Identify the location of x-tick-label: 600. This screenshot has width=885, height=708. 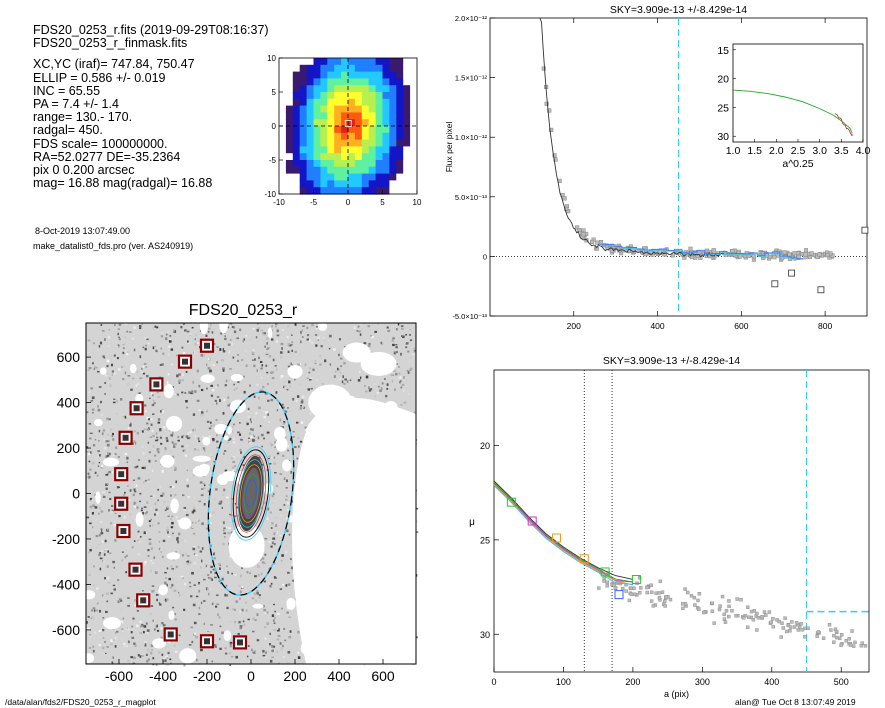
(741, 326).